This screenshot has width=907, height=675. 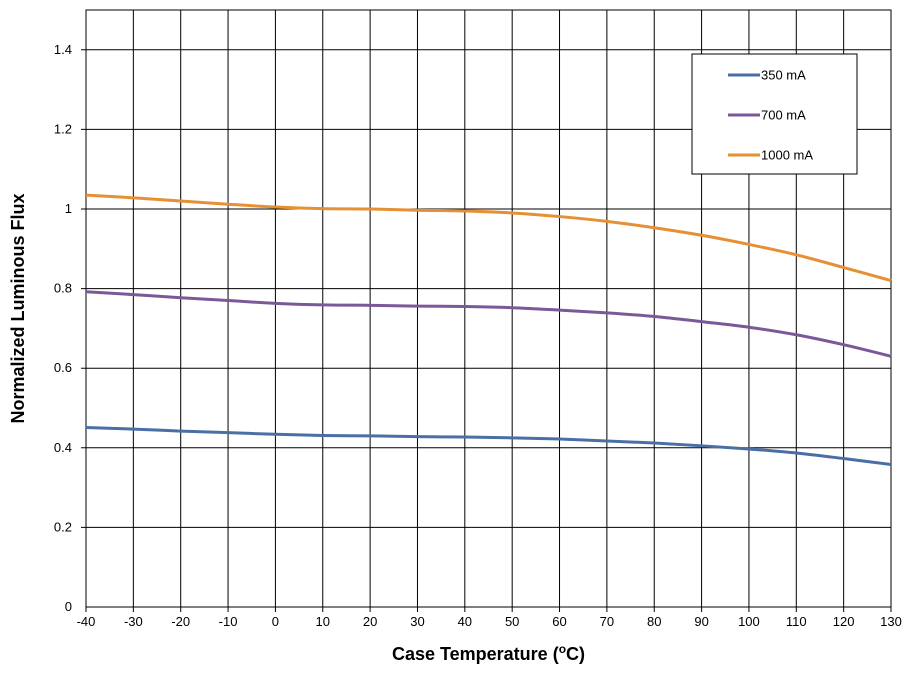 What do you see at coordinates (891, 621) in the screenshot?
I see `x-tick-label: 130` at bounding box center [891, 621].